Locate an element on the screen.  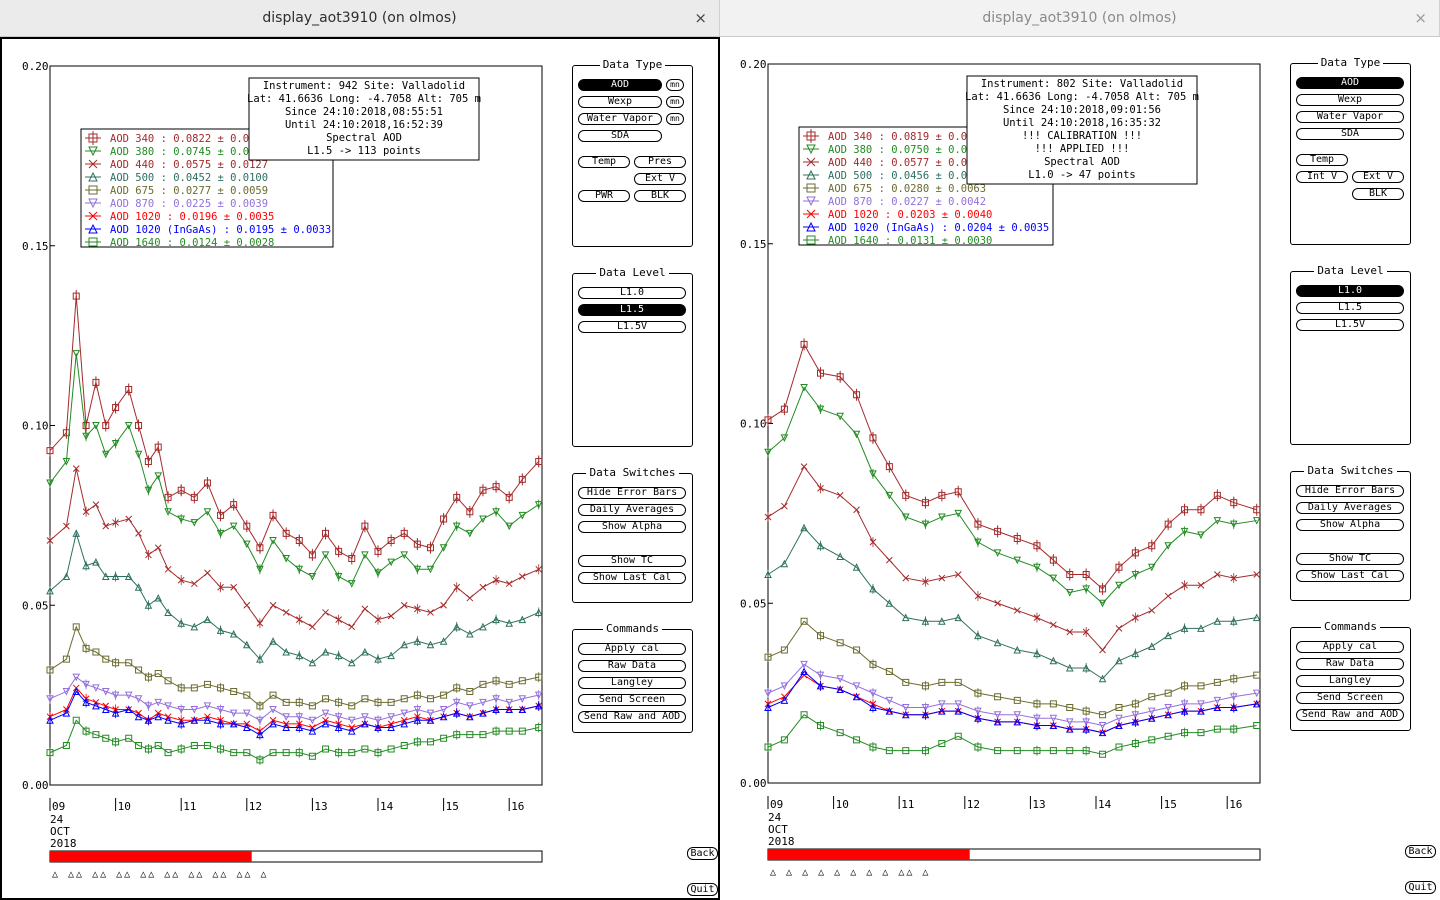
y-tick-label: 0.05 is located at coordinates (753, 603).